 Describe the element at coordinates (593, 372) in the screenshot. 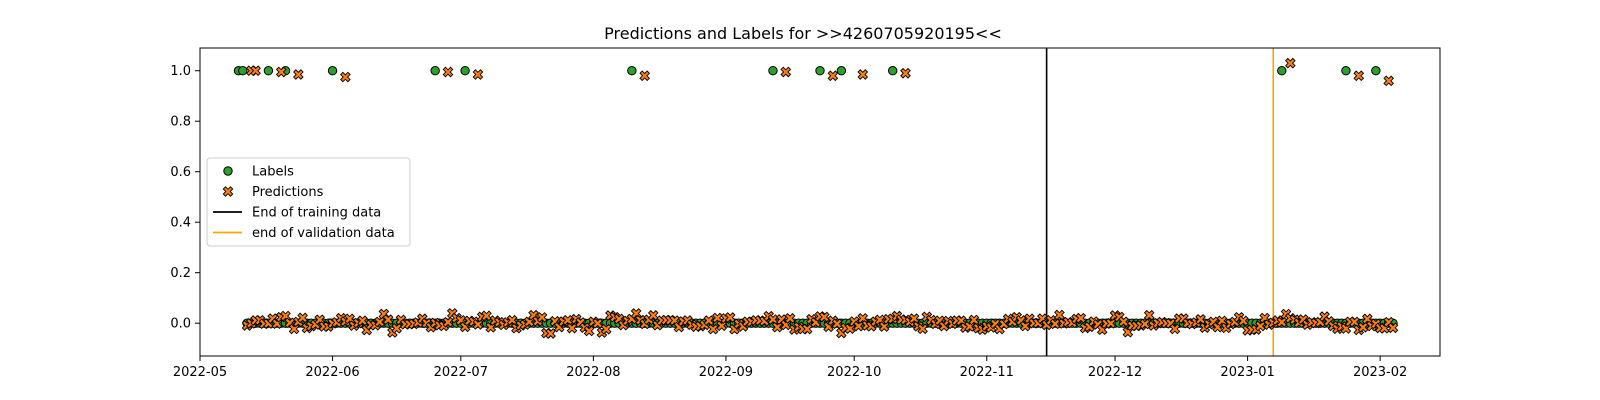

I see `x-tick-label: 2022-08` at that location.